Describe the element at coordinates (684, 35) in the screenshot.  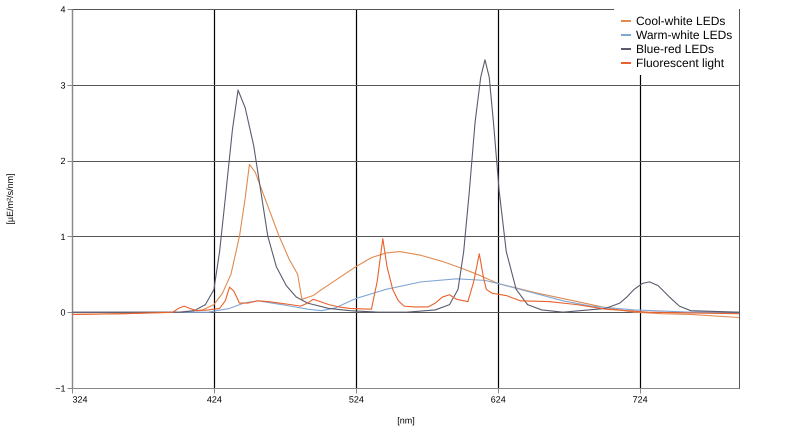
I see `legend-label: Warm-white LEDs` at that location.